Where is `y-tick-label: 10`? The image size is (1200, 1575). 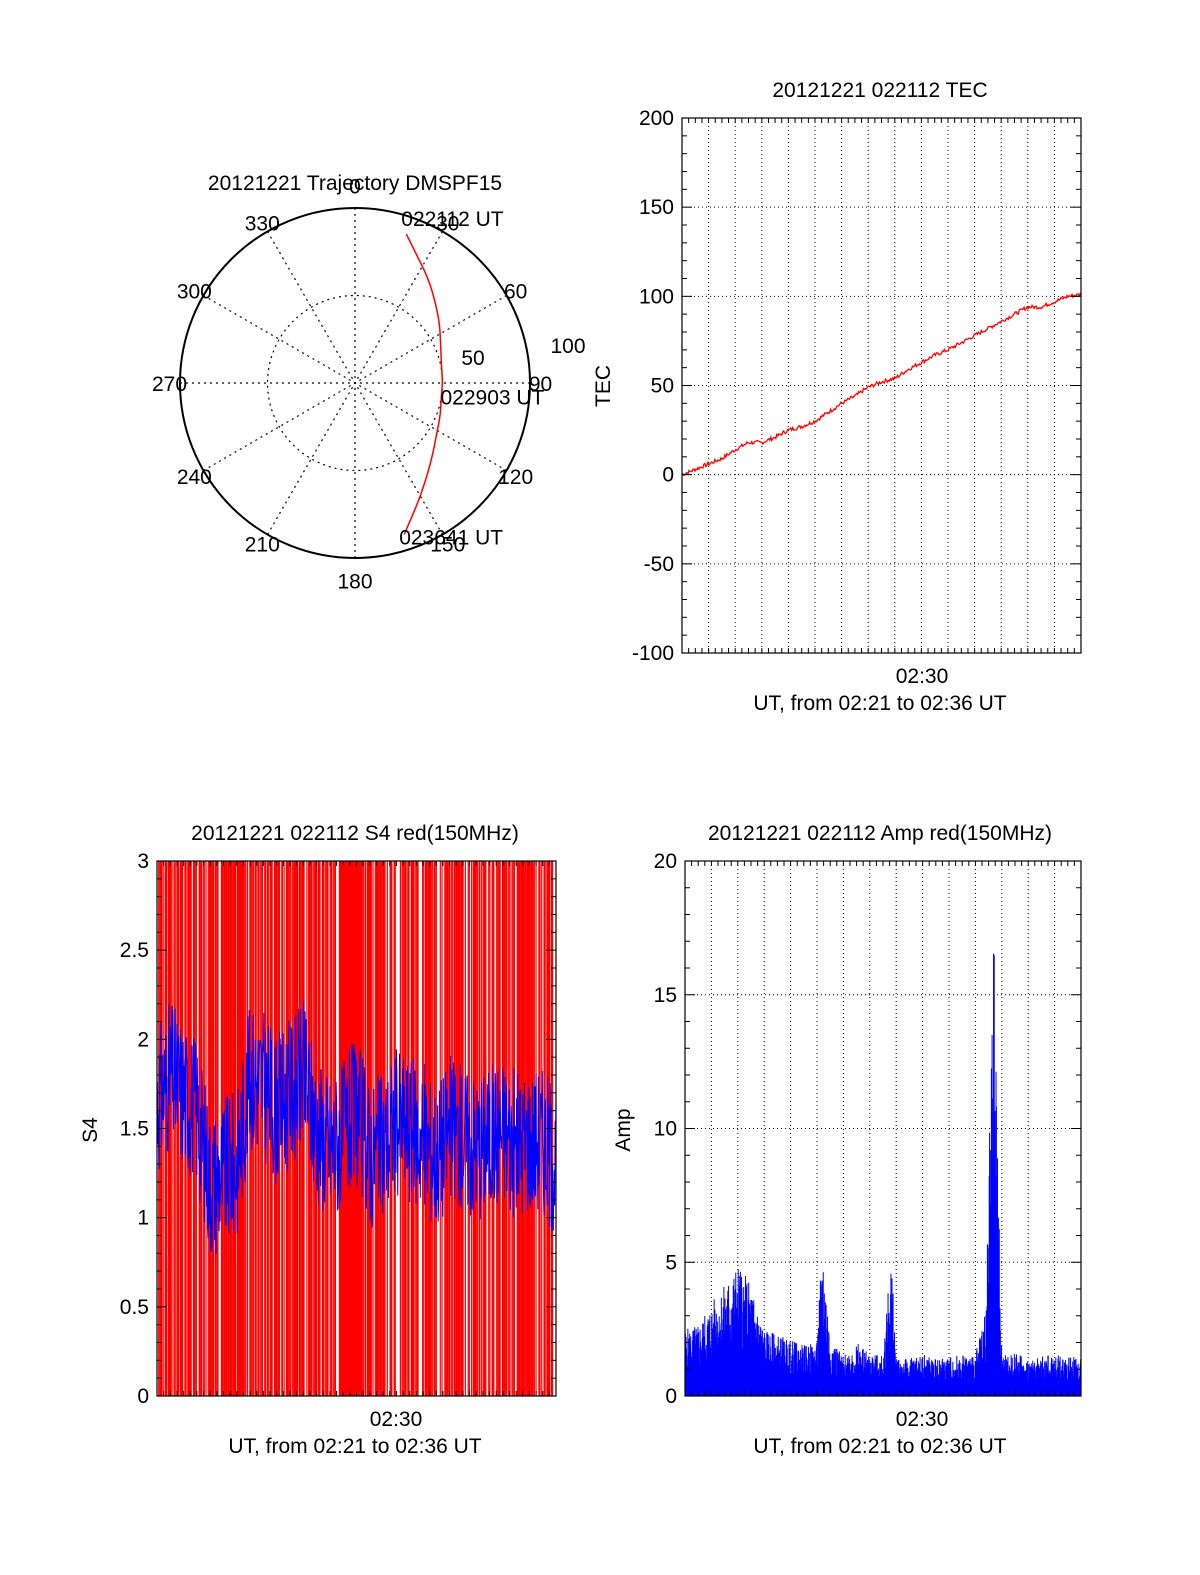 y-tick-label: 10 is located at coordinates (665, 1129).